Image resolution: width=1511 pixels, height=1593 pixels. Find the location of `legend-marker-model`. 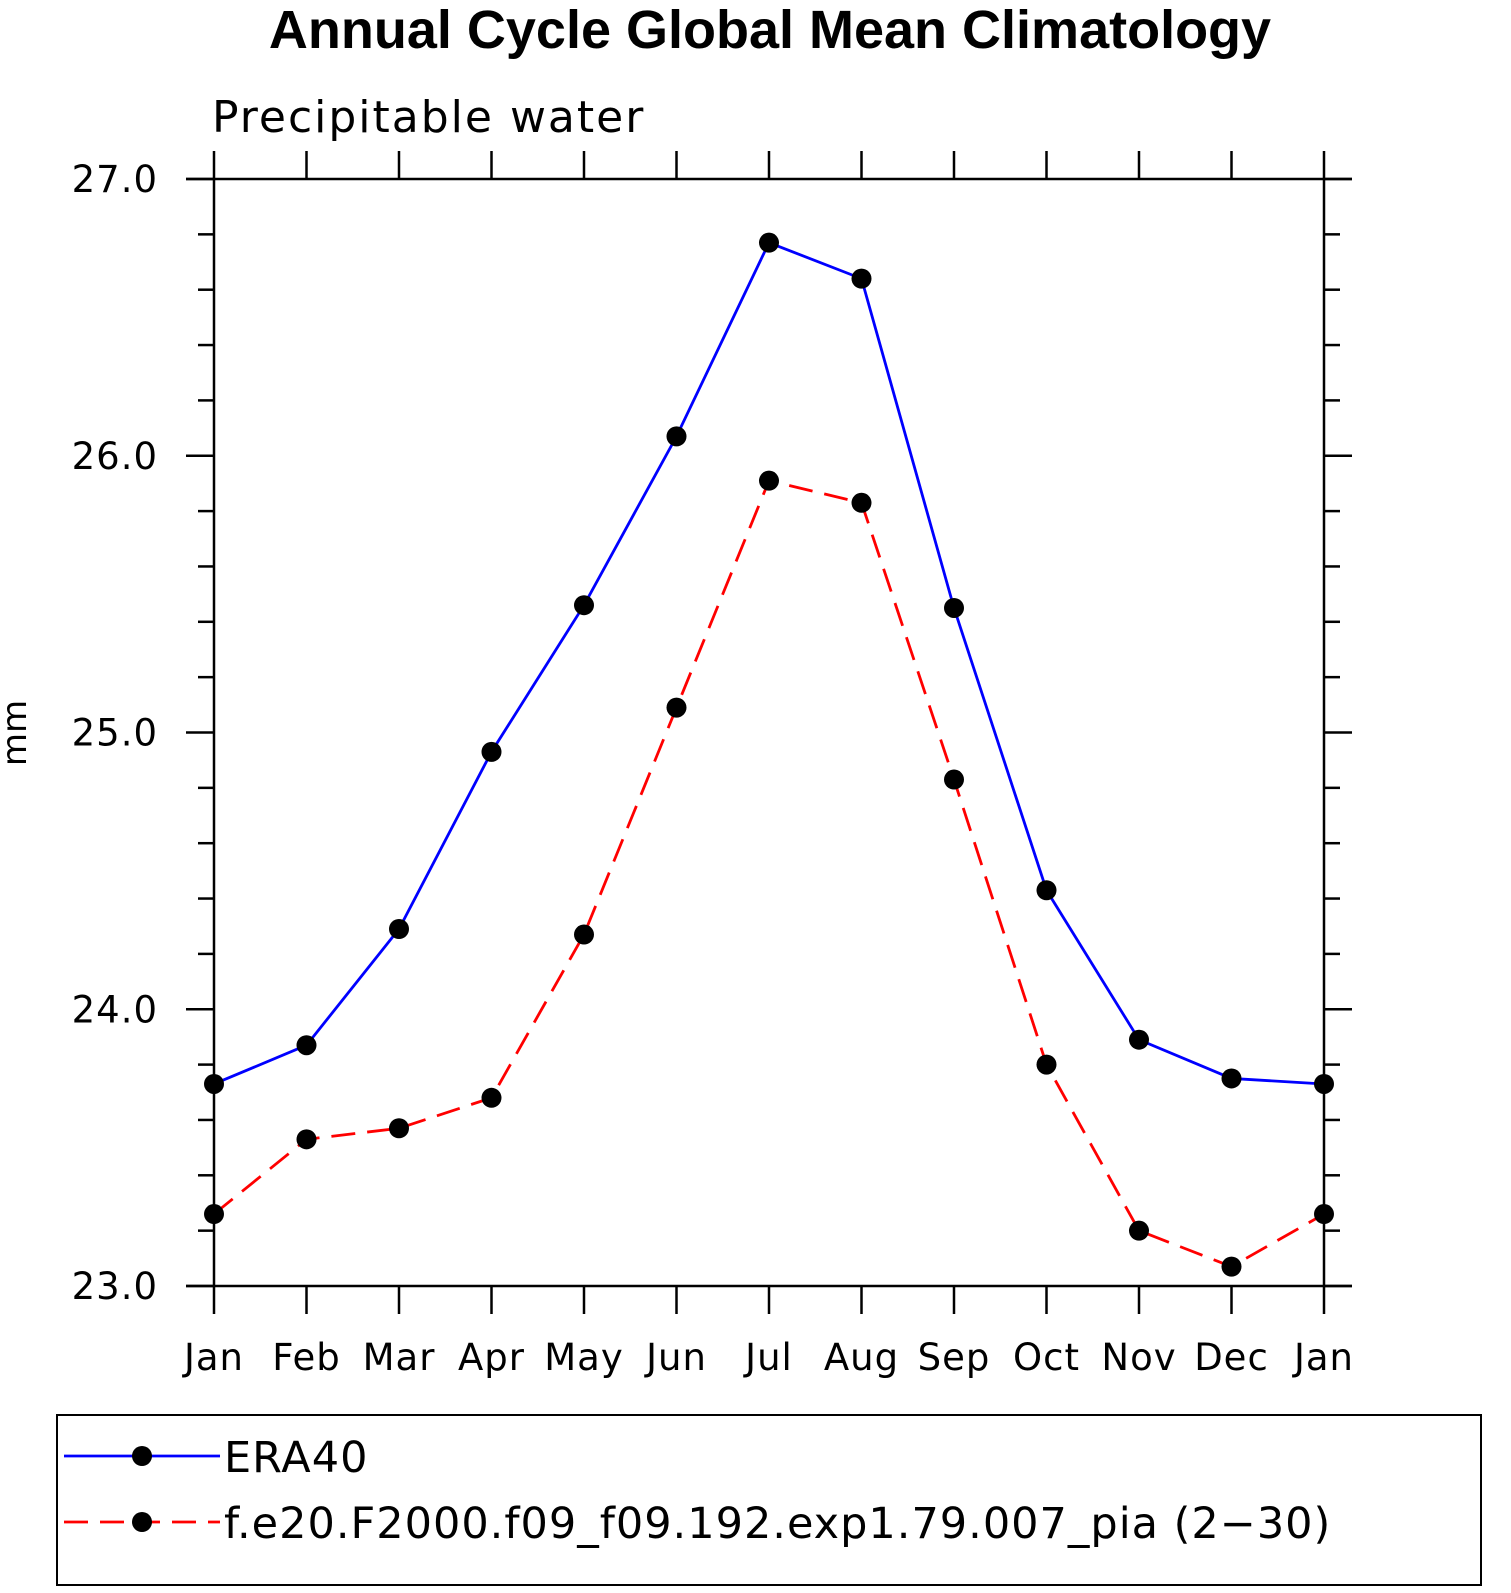

legend-marker-model is located at coordinates (142, 1522).